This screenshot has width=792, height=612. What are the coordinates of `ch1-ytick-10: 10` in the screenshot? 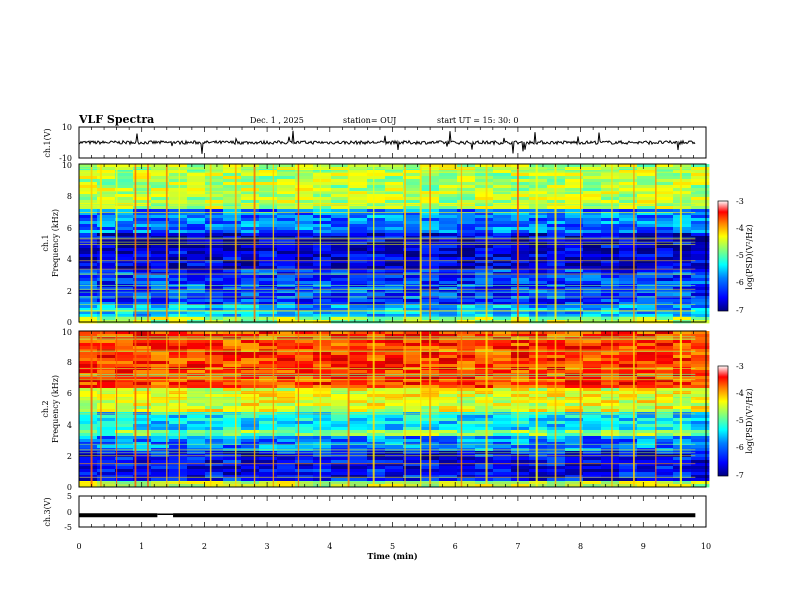 It's located at (67, 127).